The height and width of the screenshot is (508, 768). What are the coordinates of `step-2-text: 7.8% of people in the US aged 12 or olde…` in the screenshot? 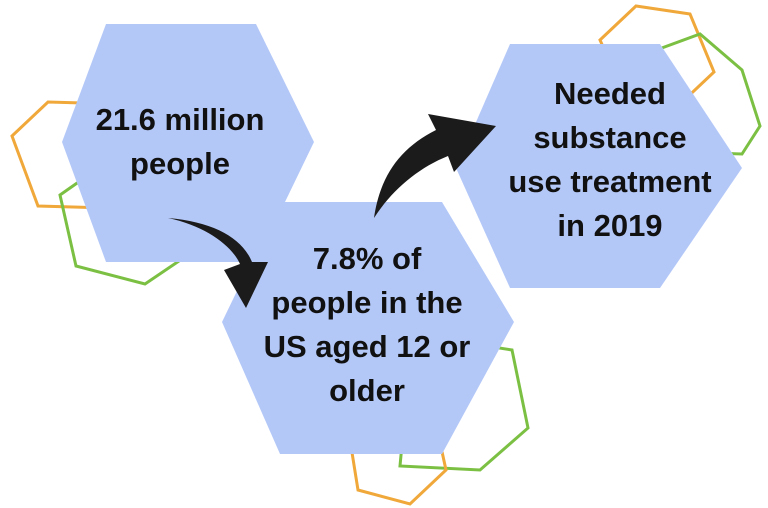 It's located at (367, 324).